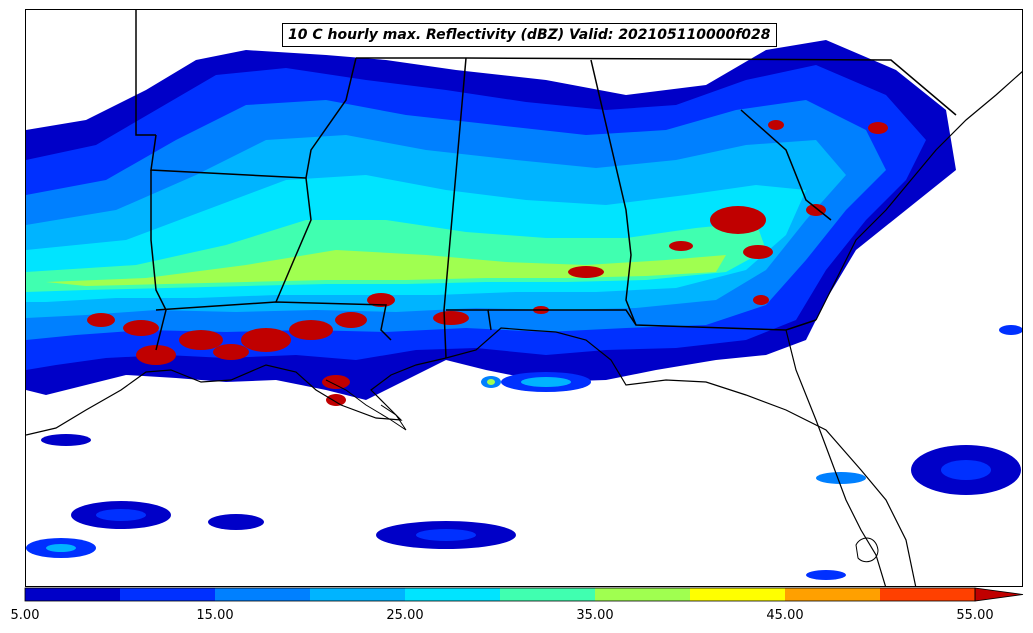 The width and height of the screenshot is (1033, 633). I want to click on colorbar-tick-label: 55.00, so click(975, 615).